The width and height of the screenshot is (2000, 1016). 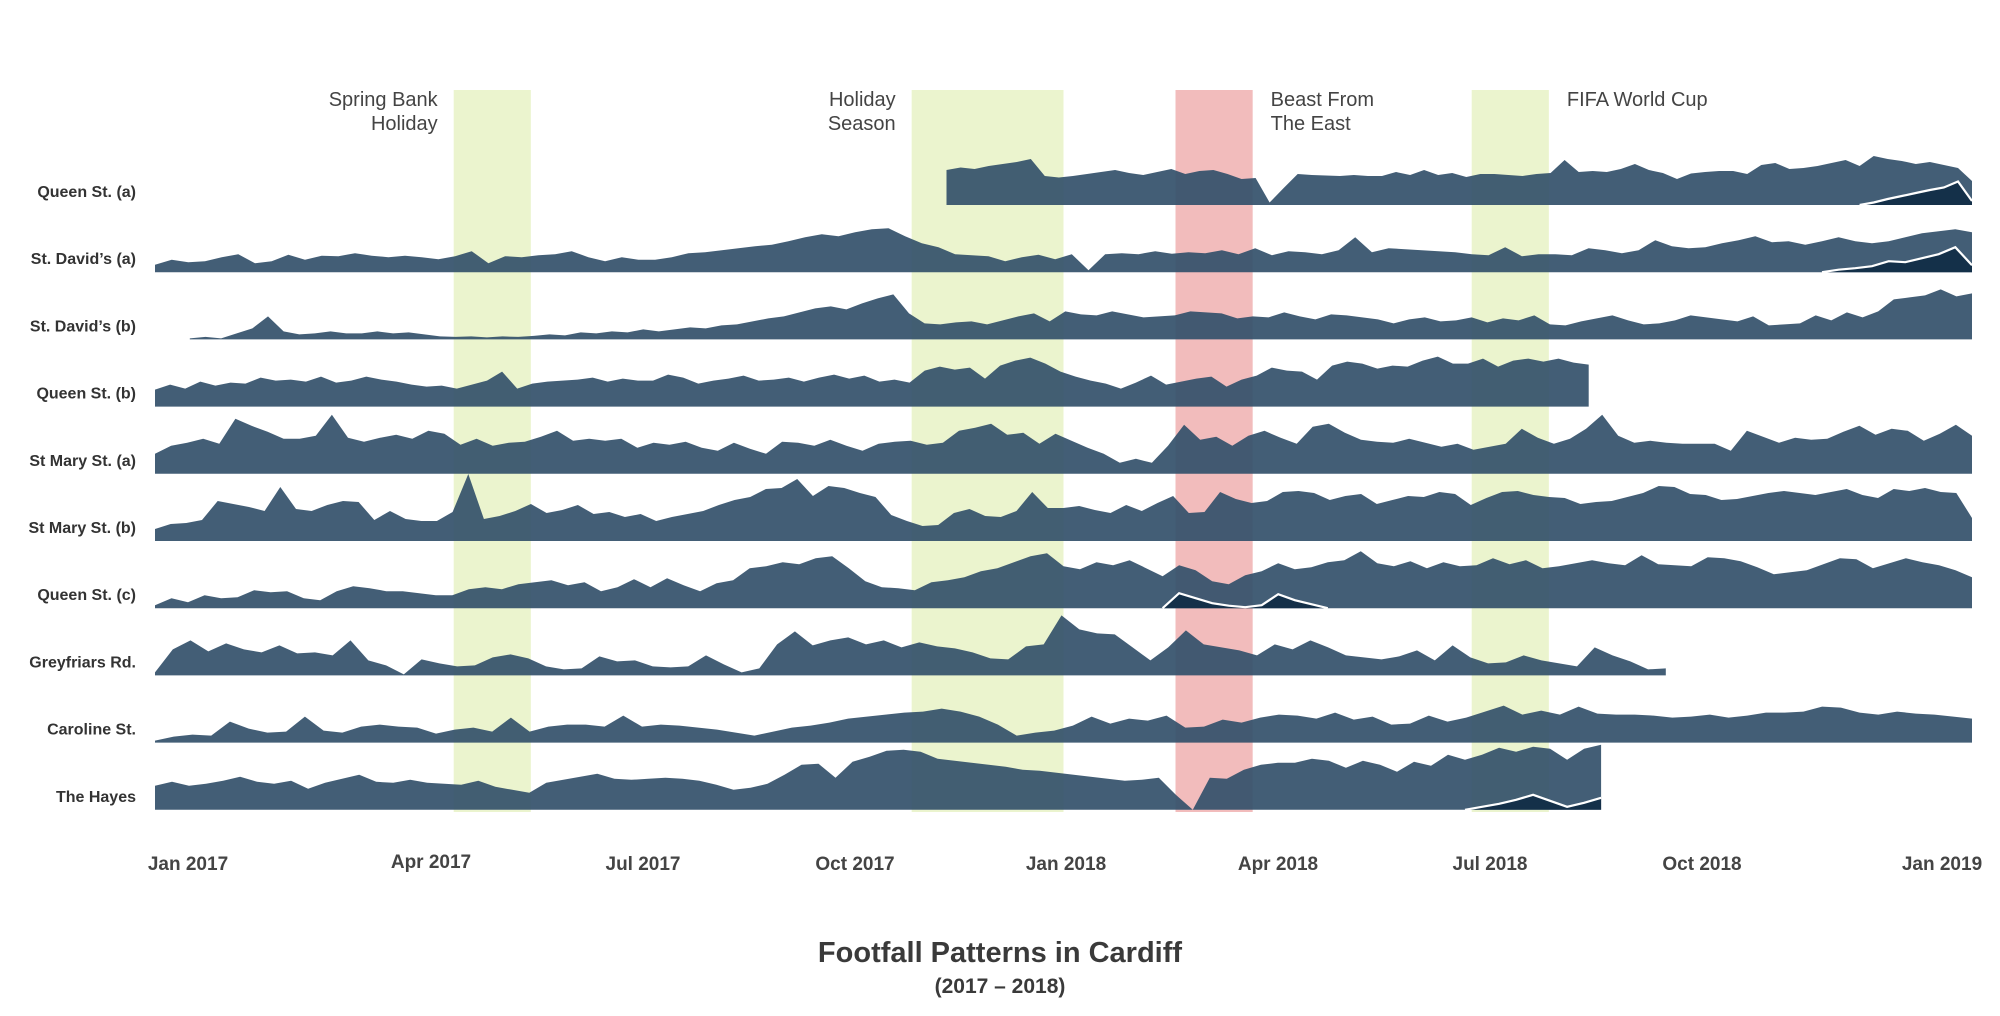 I want to click on chart-title: Footfall Patterns in Cardiff, so click(x=1000, y=953).